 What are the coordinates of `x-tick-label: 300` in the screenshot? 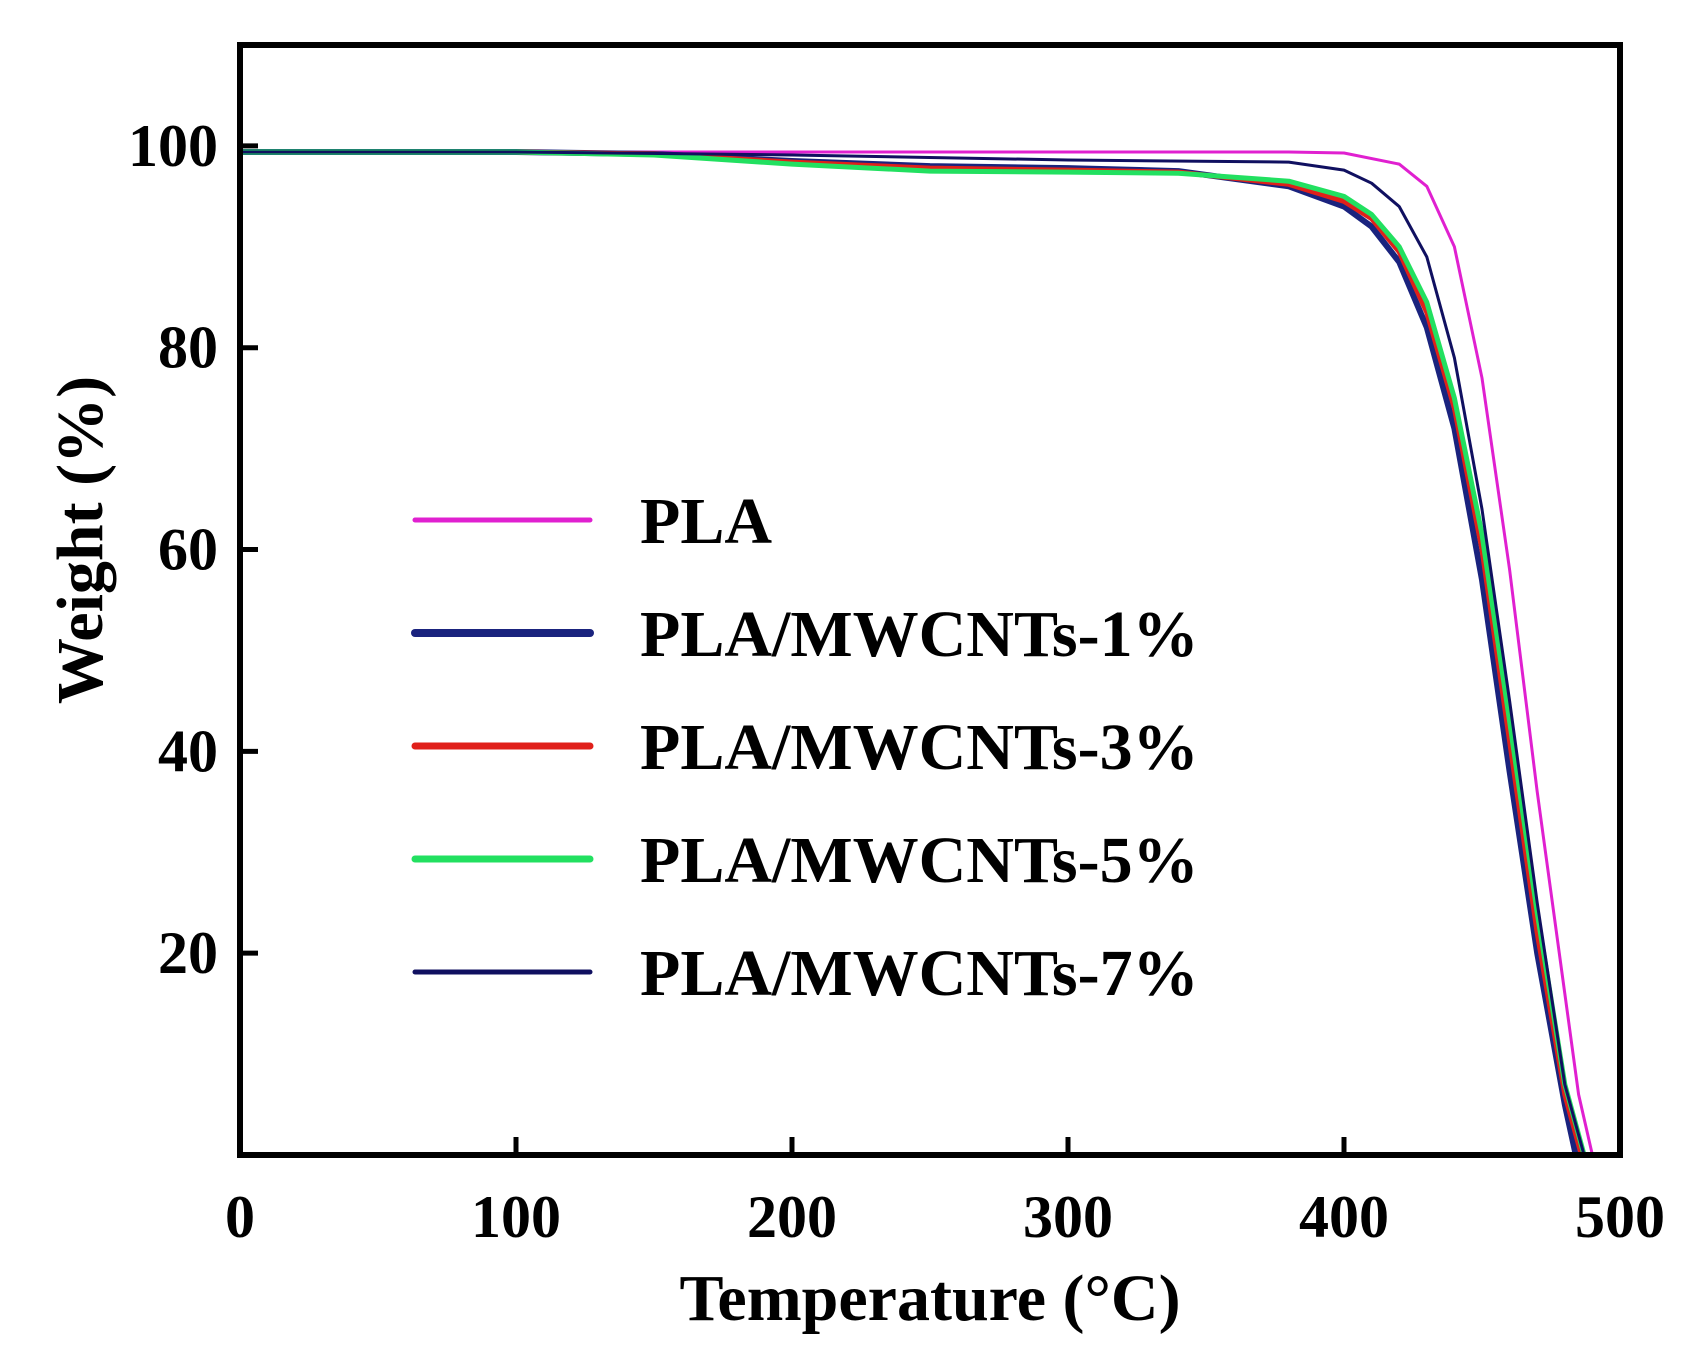 It's located at (1068, 1217).